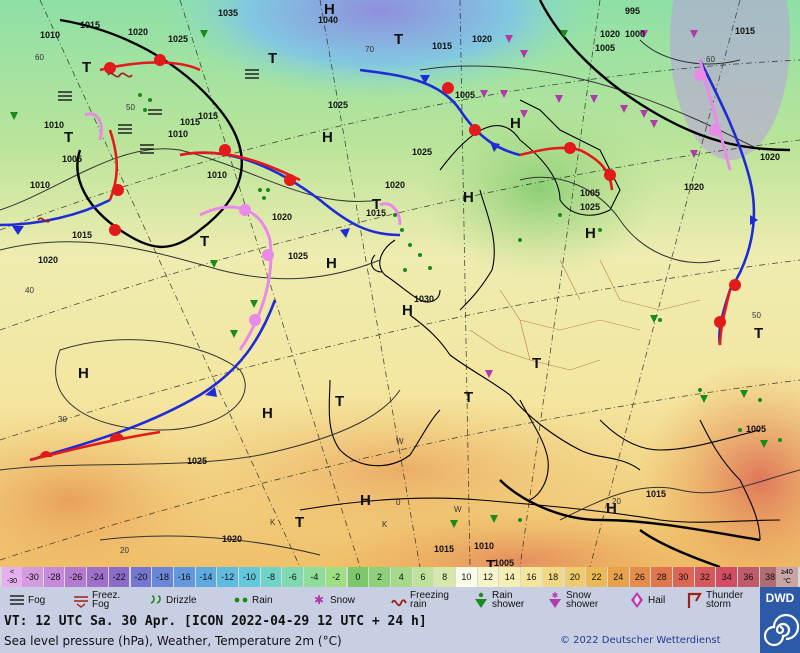 This screenshot has height=653, width=800. I want to click on isobar-label: 1030, so click(424, 299).